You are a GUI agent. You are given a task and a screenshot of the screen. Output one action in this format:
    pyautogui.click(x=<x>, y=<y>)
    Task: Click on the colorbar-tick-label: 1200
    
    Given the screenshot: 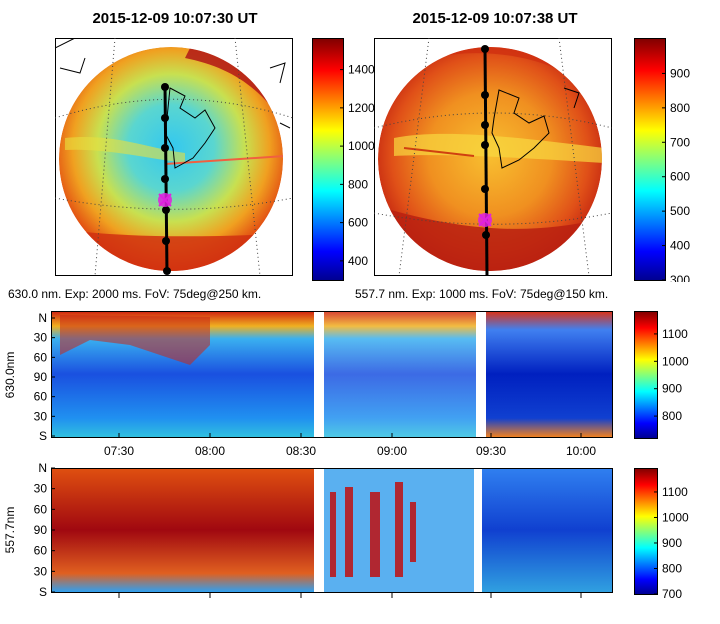 What is the action you would take?
    pyautogui.click(x=361, y=108)
    